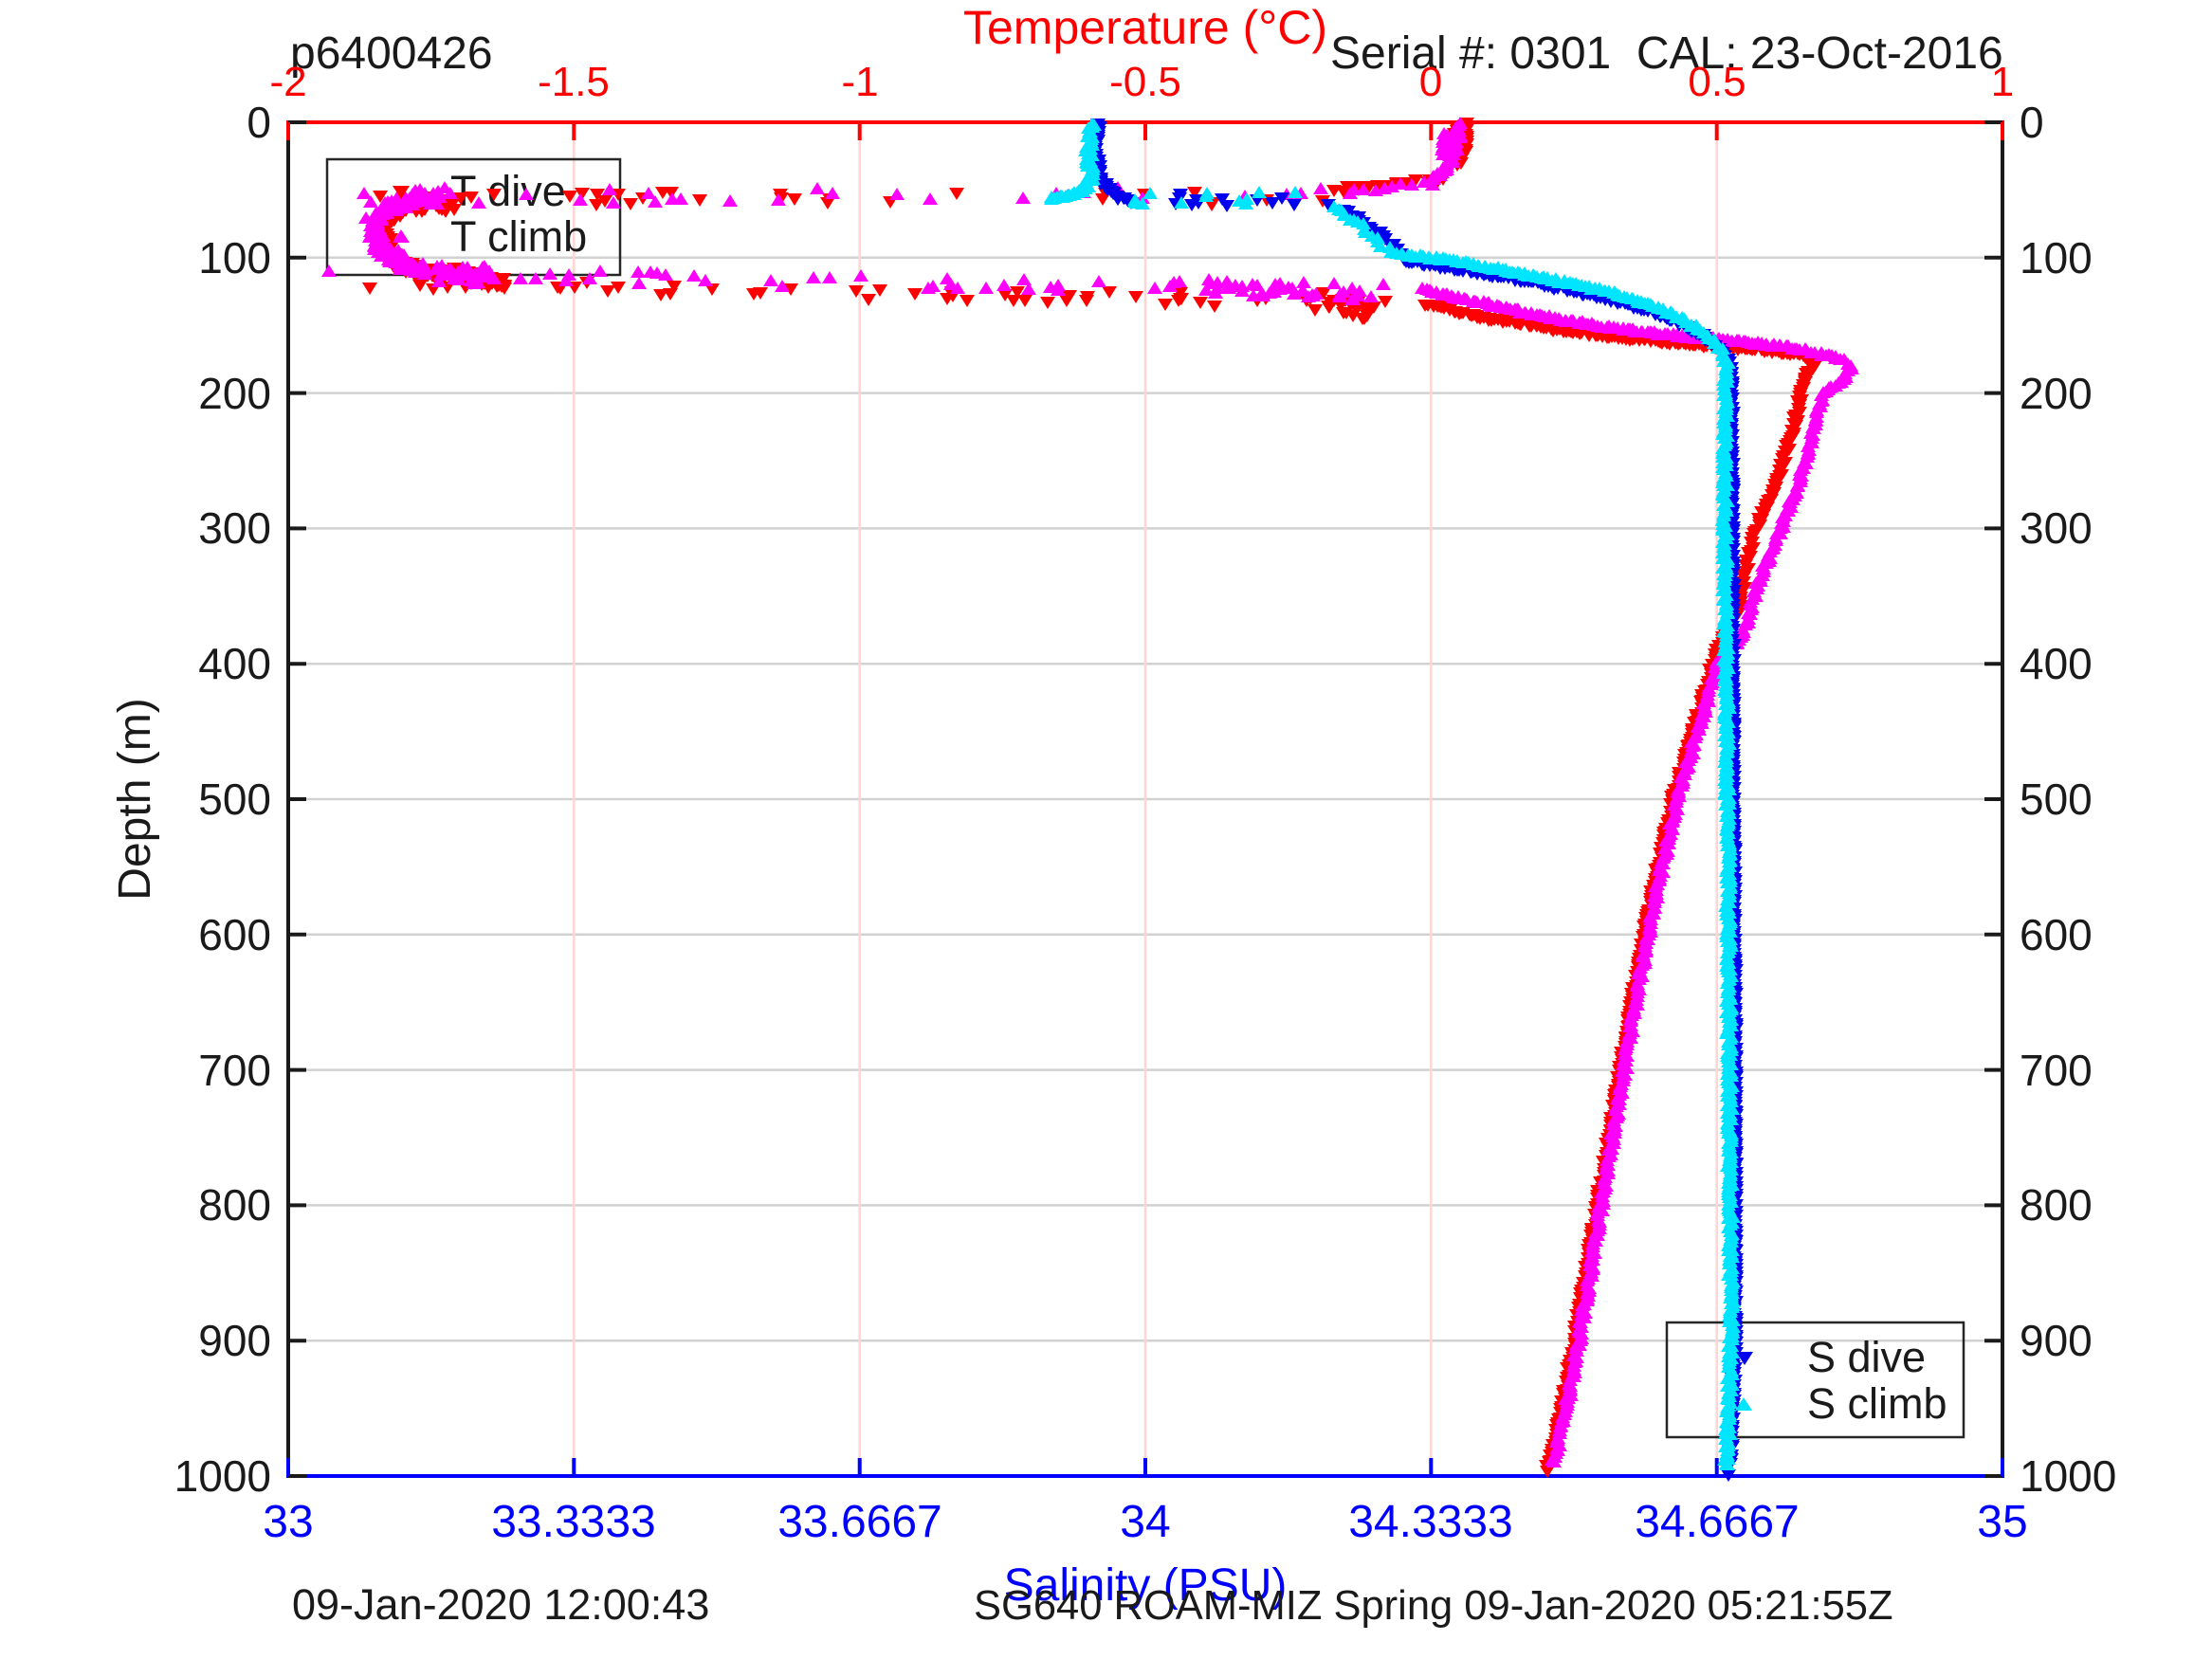 The height and width of the screenshot is (1659, 2212). I want to click on svg-text: -1.5, so click(574, 82).